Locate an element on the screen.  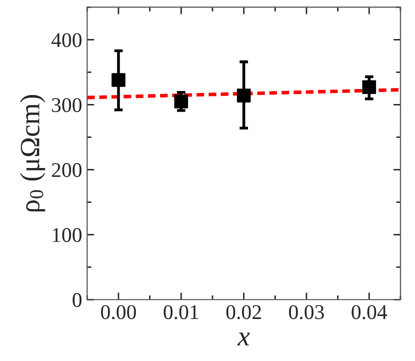
x-axis-title: x is located at coordinates (243, 339).